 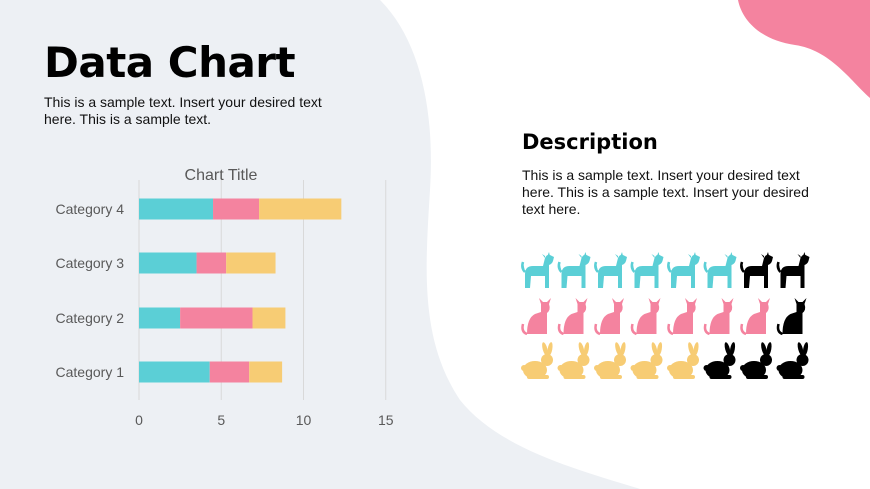 I want to click on x-tick-label: 15, so click(x=386, y=420).